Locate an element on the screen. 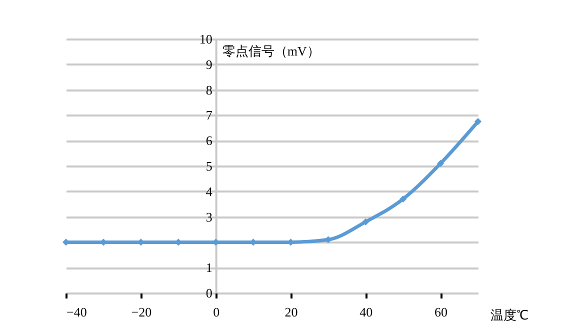  y-tick-label: 4 is located at coordinates (209, 191).